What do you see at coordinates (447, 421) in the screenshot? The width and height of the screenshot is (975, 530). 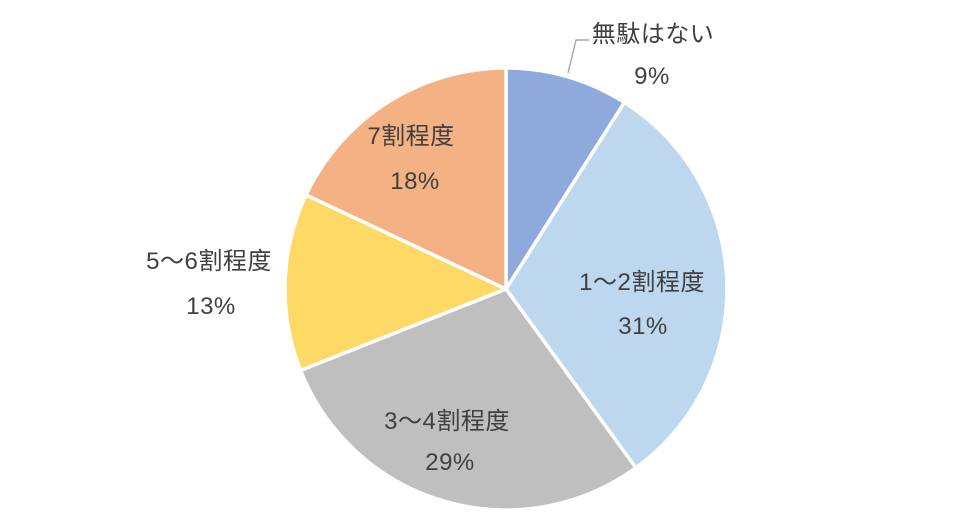 I see `slice-label-3-4-wari: 3〜4割程度` at bounding box center [447, 421].